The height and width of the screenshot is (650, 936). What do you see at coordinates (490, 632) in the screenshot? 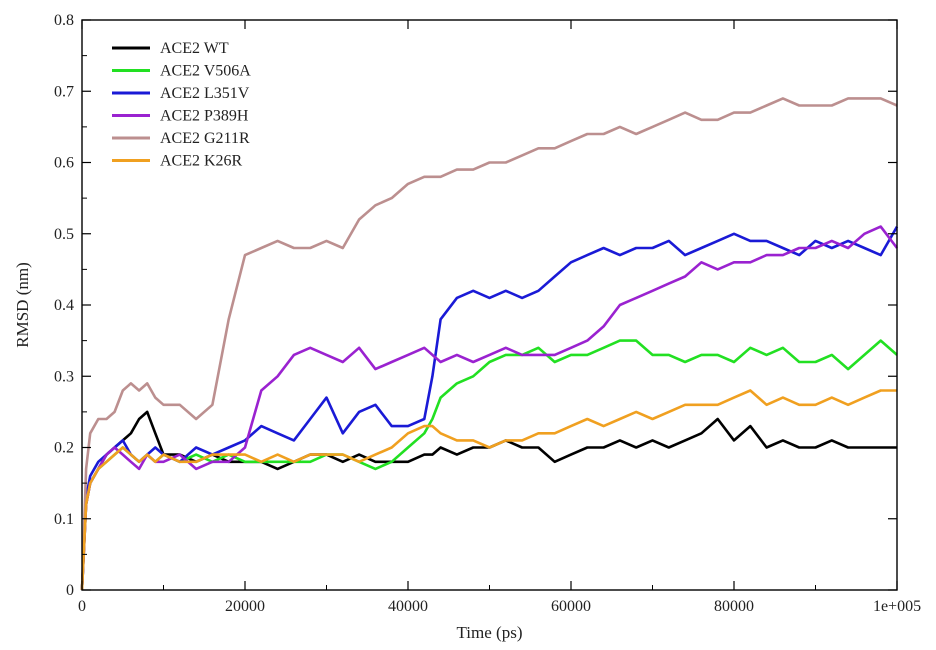
I see `x-axis-title: Time (ps)` at bounding box center [490, 632].